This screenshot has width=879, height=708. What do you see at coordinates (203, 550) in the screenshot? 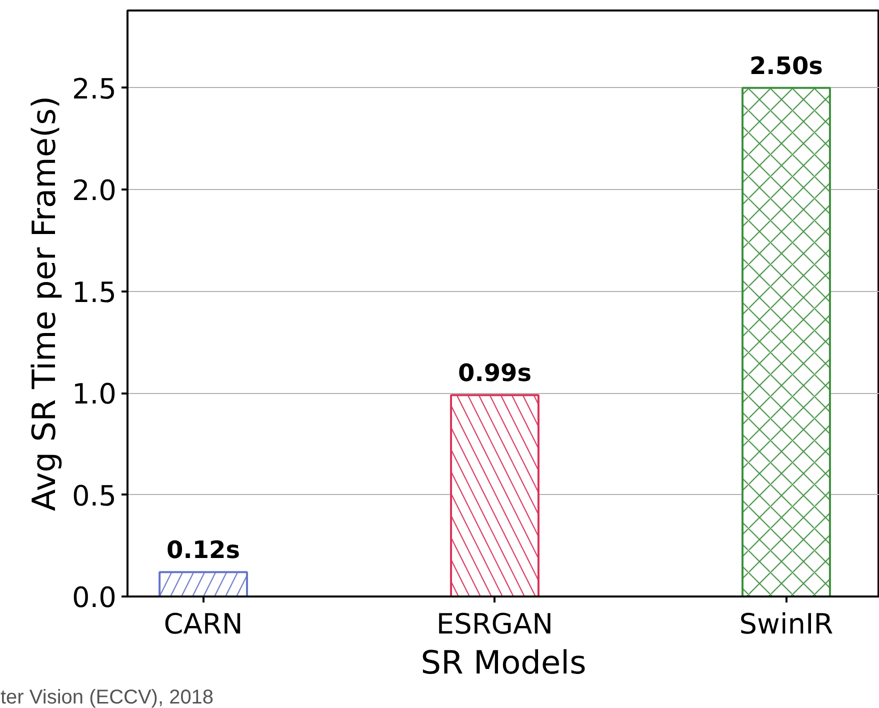
I see `data-label: 0.12s` at bounding box center [203, 550].